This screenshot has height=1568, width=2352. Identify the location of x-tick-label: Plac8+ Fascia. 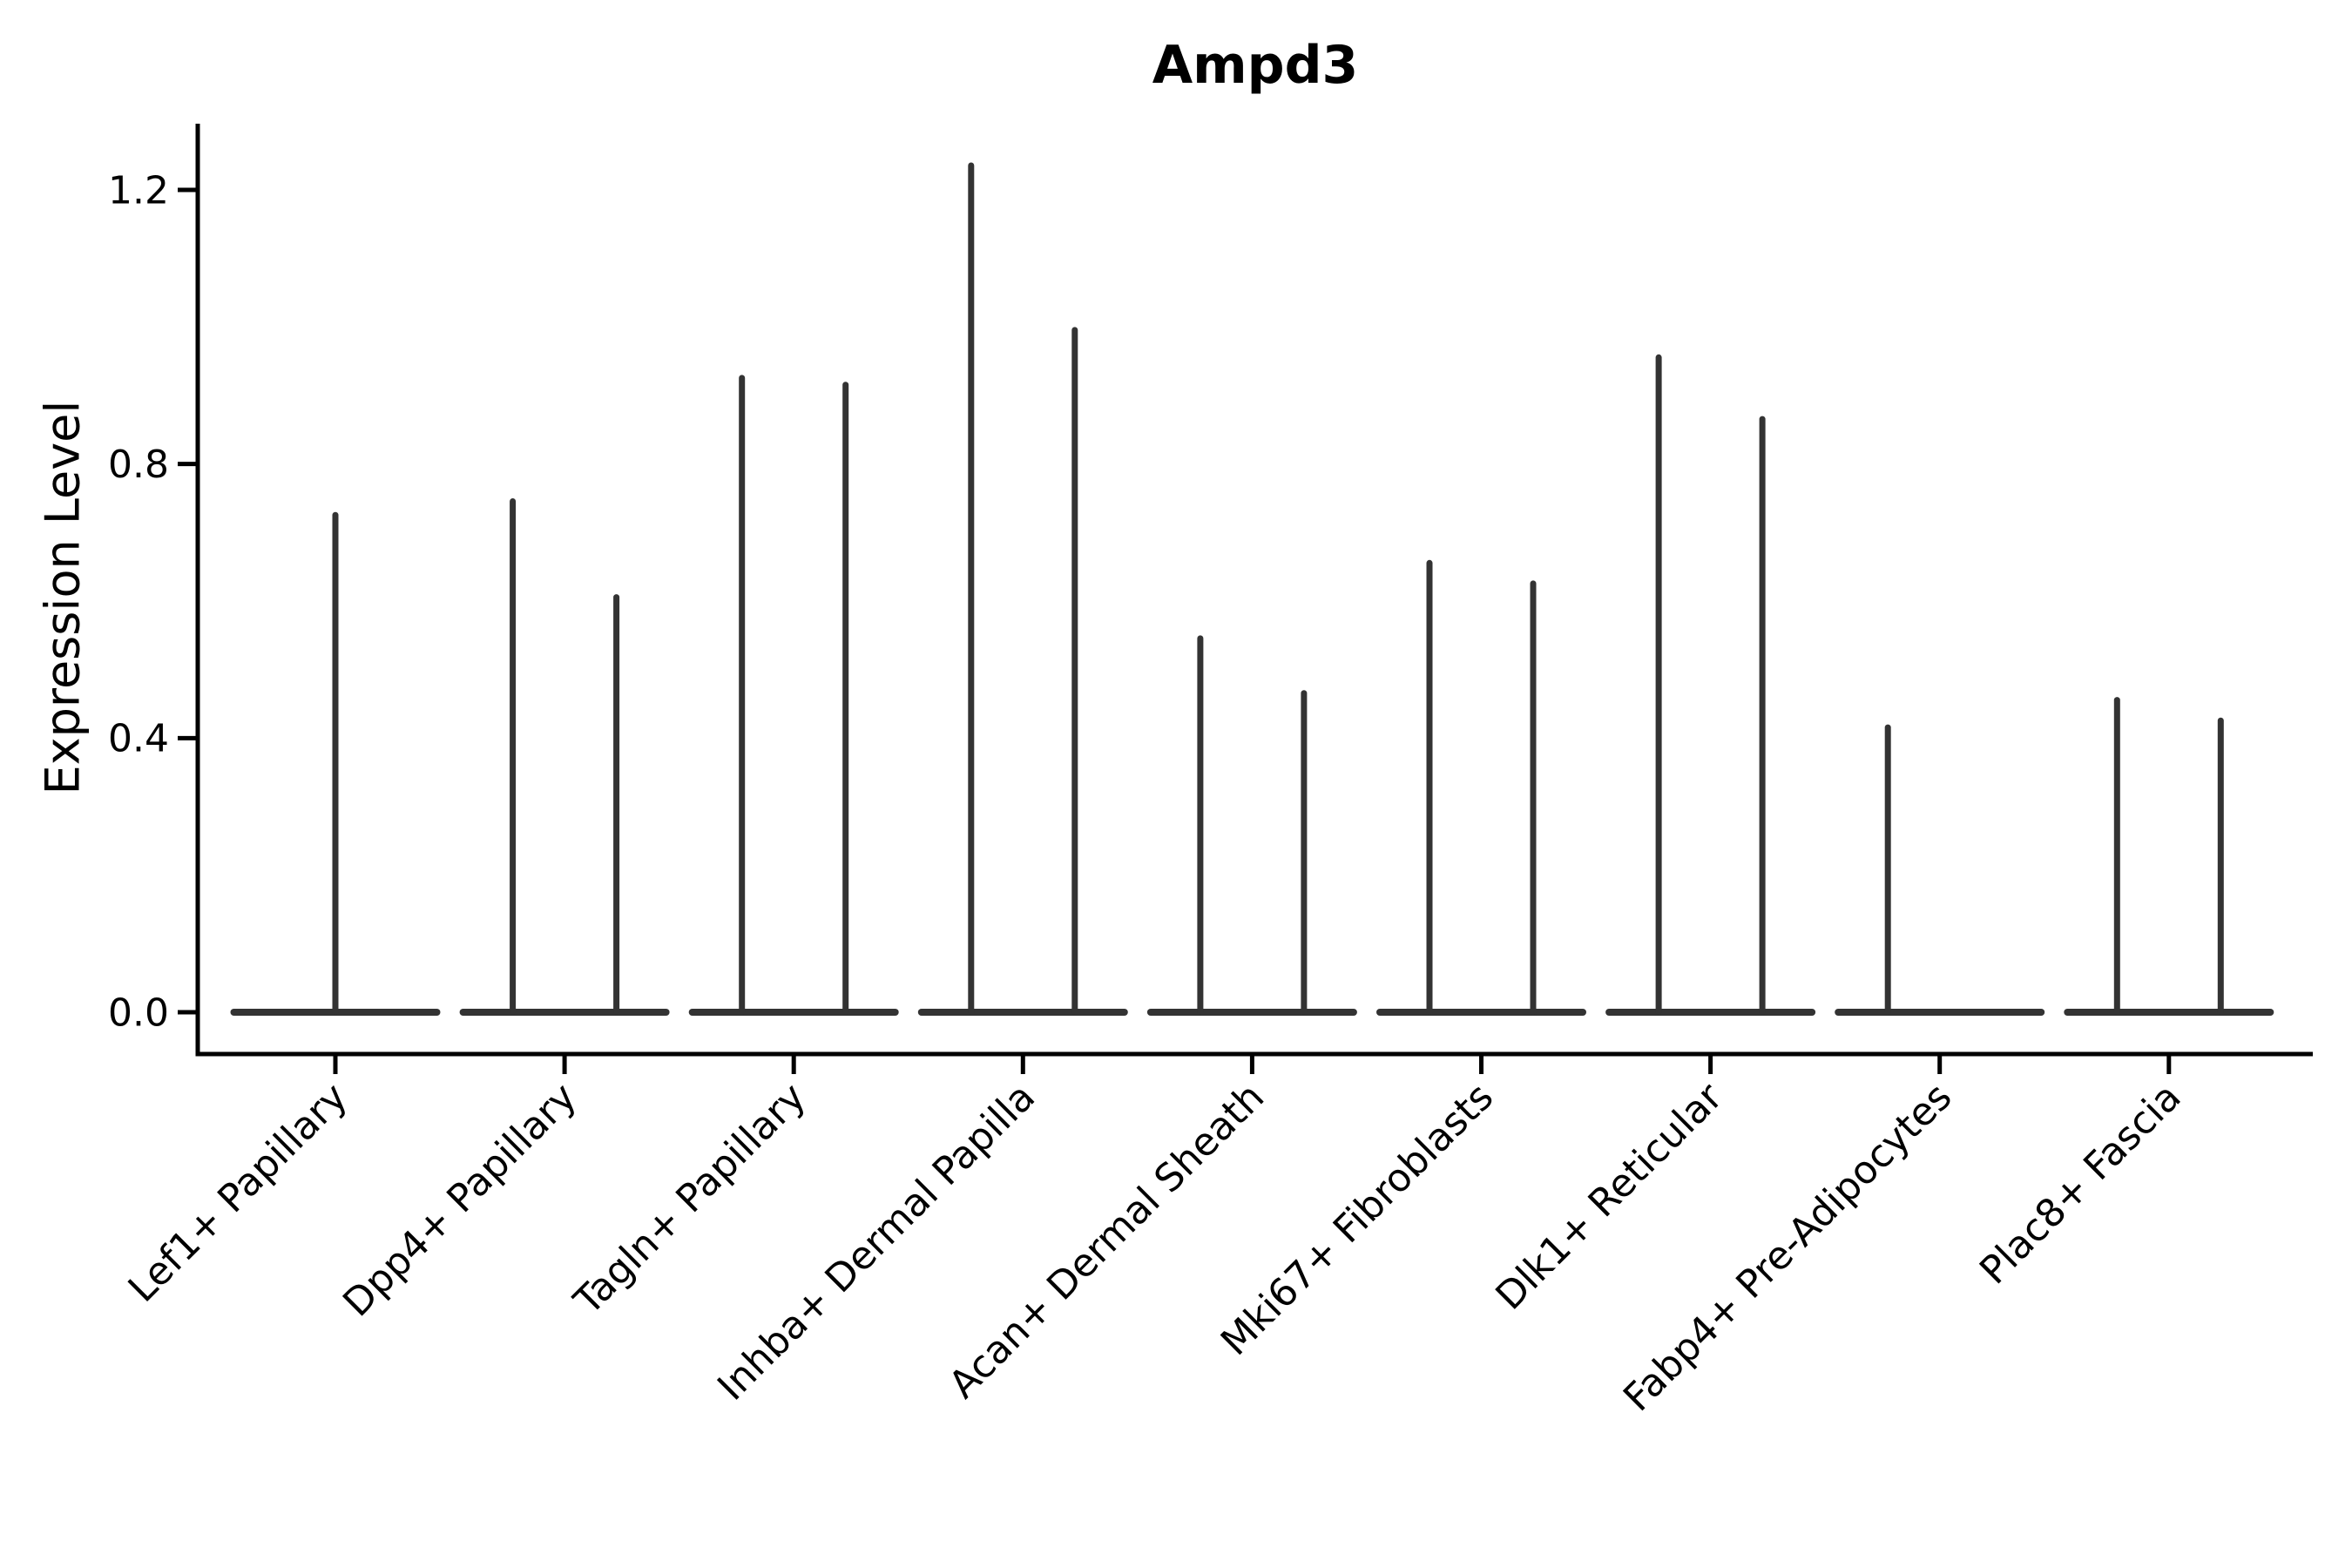
(2081, 1184).